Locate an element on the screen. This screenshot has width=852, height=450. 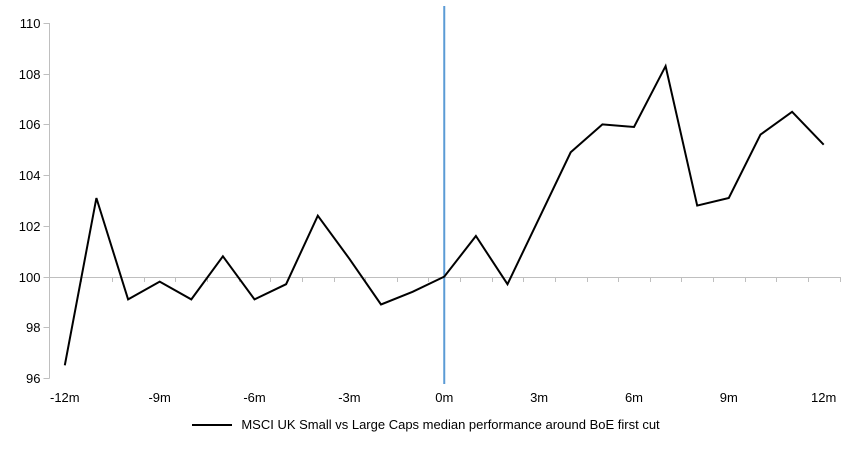
x-axis-label: 12m is located at coordinates (823, 397).